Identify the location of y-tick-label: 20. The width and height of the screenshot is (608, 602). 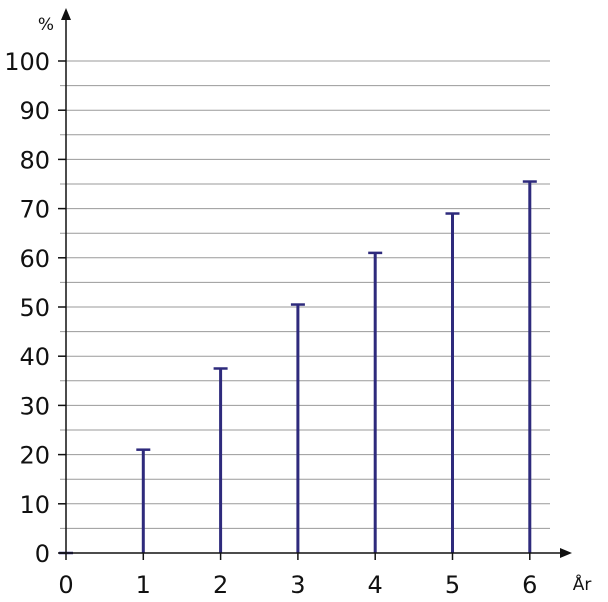
(34, 456).